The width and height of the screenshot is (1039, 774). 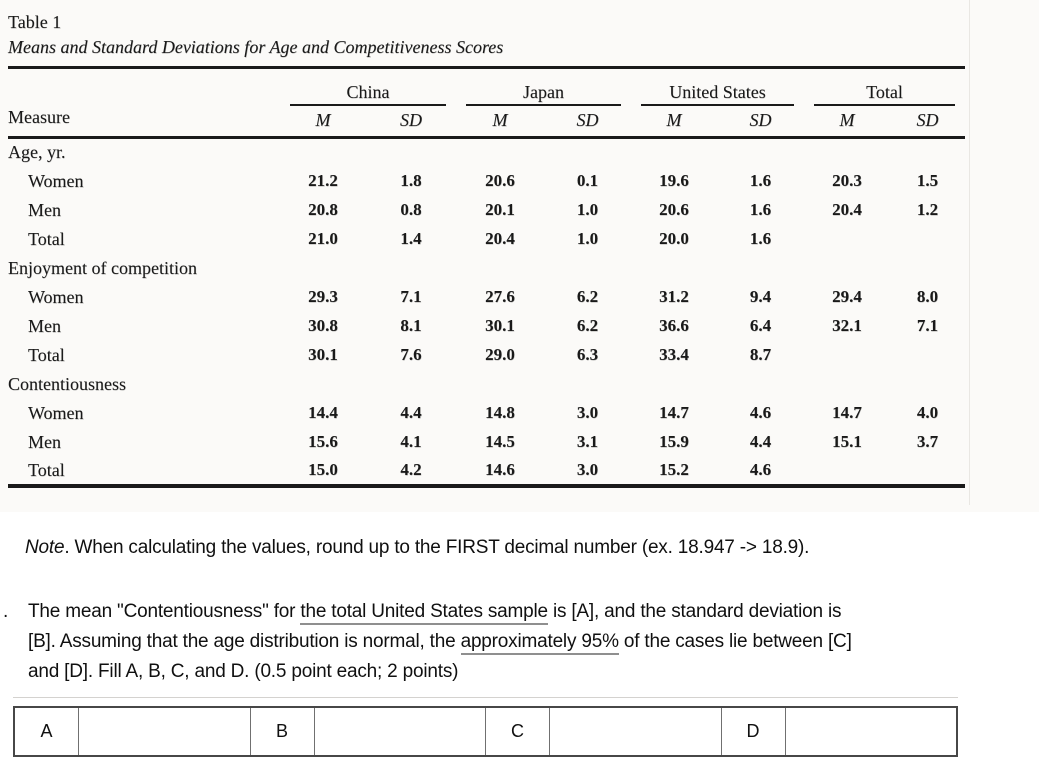 I want to click on table-row: Total 15.0 4.2 14.6 3.0 15.2 4.6, so click(x=486, y=471).